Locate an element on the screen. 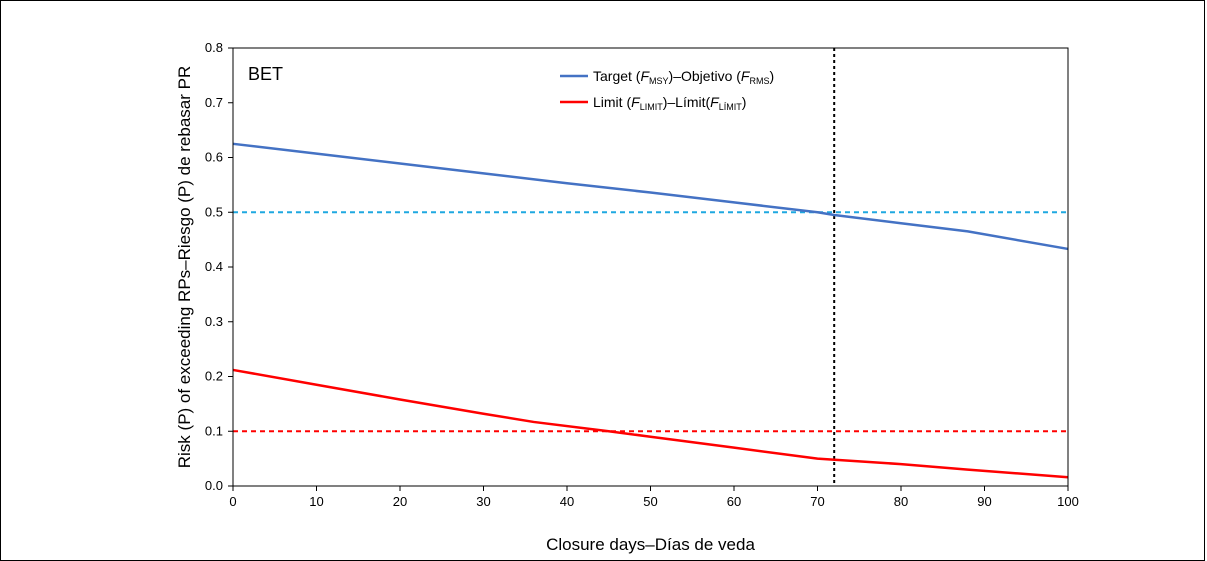 Image resolution: width=1207 pixels, height=561 pixels. y-tick-label: 0.8 is located at coordinates (214, 47).